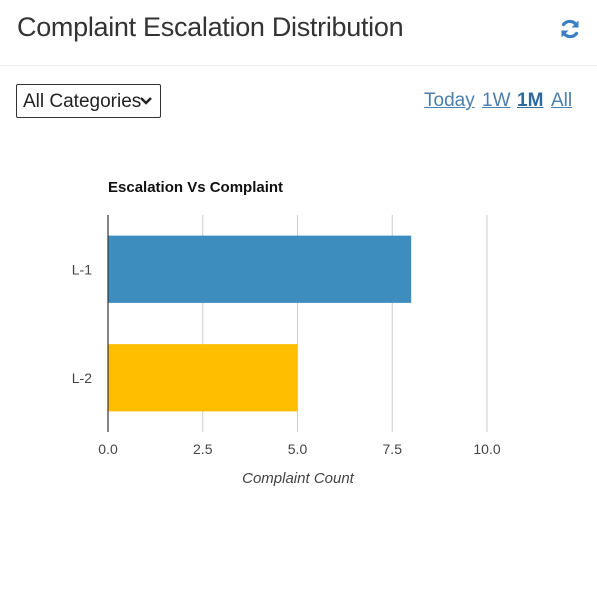 This screenshot has height=600, width=597. I want to click on range-today-link: Today, so click(449, 100).